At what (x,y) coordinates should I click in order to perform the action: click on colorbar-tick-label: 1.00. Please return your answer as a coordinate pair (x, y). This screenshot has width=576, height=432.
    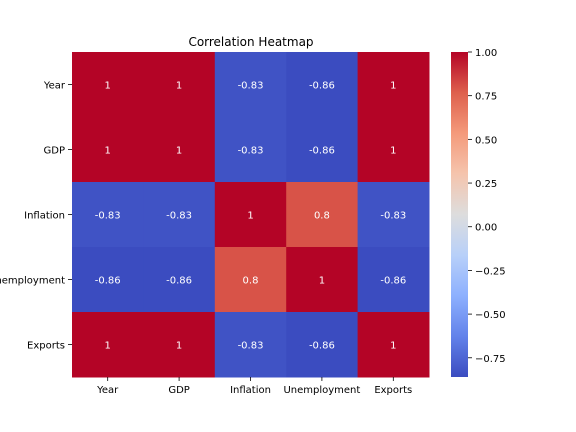
    Looking at the image, I should click on (486, 53).